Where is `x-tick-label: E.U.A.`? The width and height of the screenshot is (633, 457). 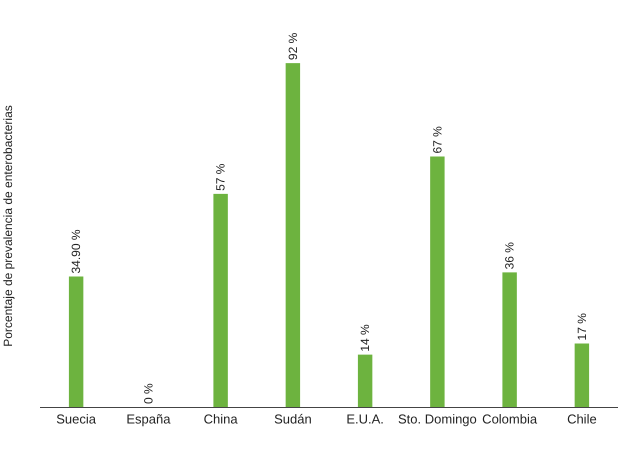 x-tick-label: E.U.A. is located at coordinates (365, 419).